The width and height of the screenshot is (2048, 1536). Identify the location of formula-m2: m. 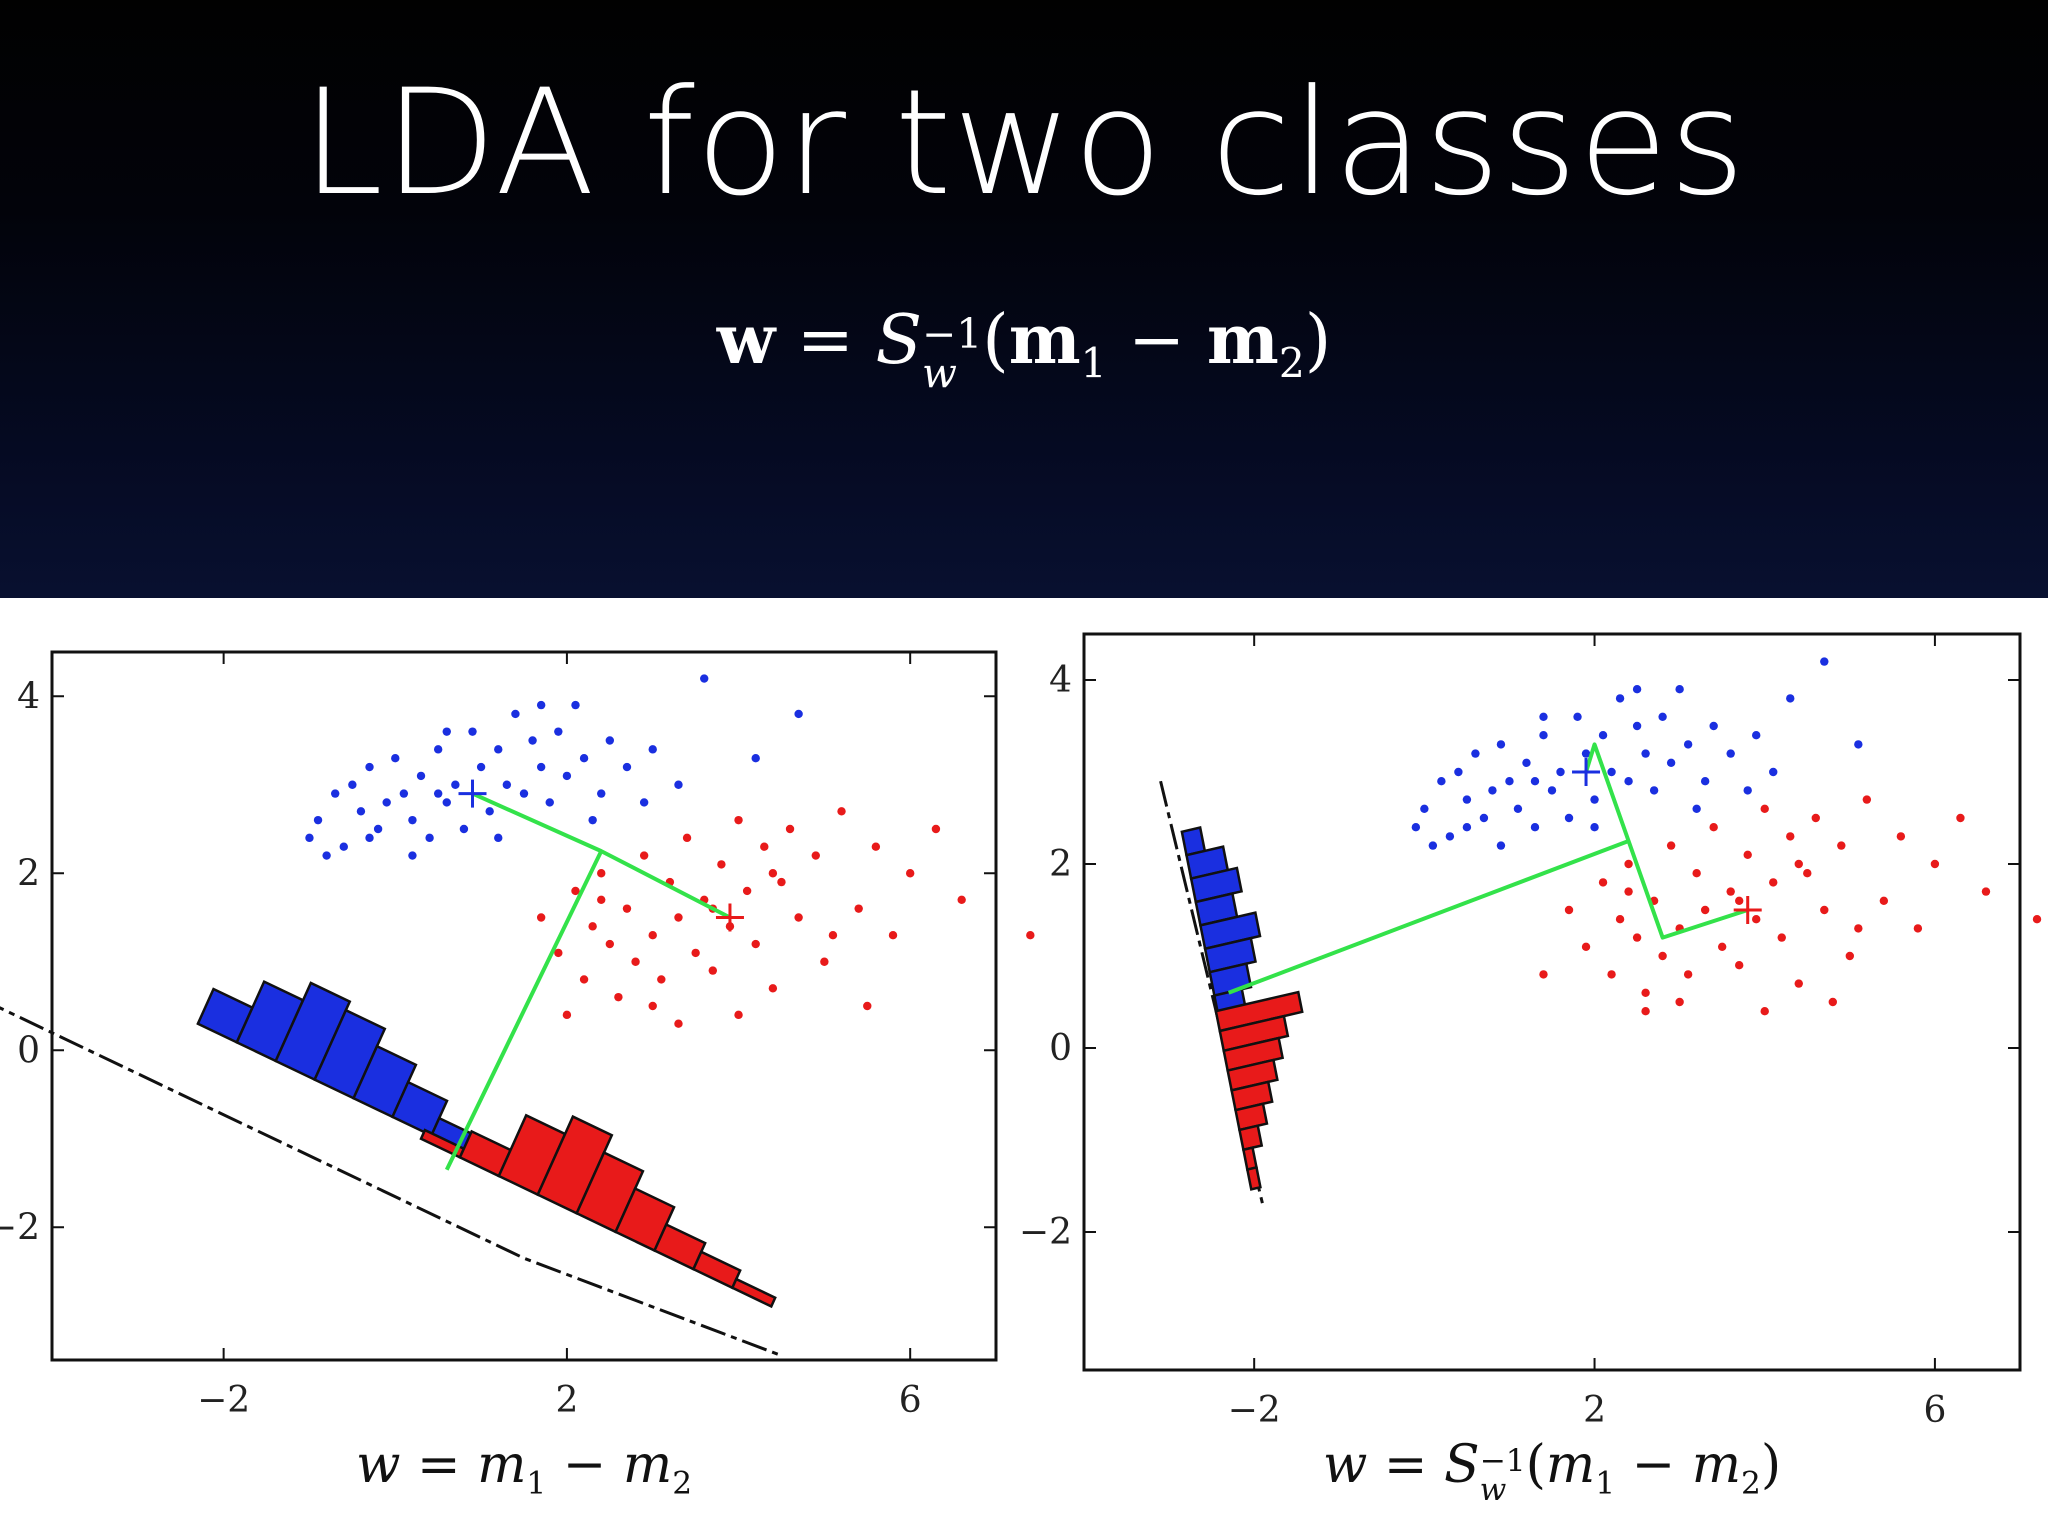
(1242, 340).